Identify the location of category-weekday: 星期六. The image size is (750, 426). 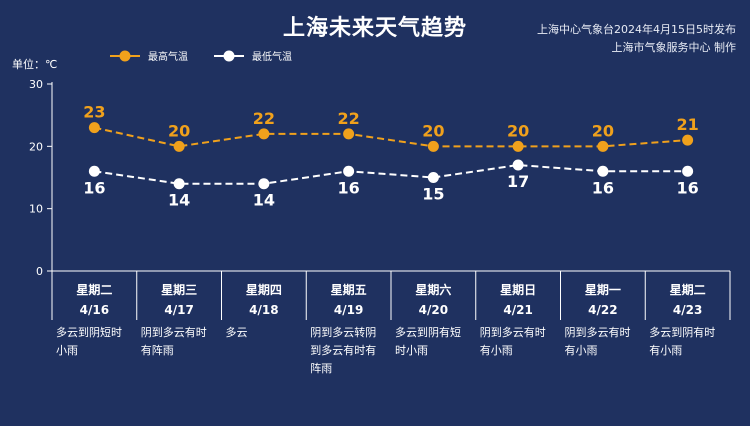
(433, 289).